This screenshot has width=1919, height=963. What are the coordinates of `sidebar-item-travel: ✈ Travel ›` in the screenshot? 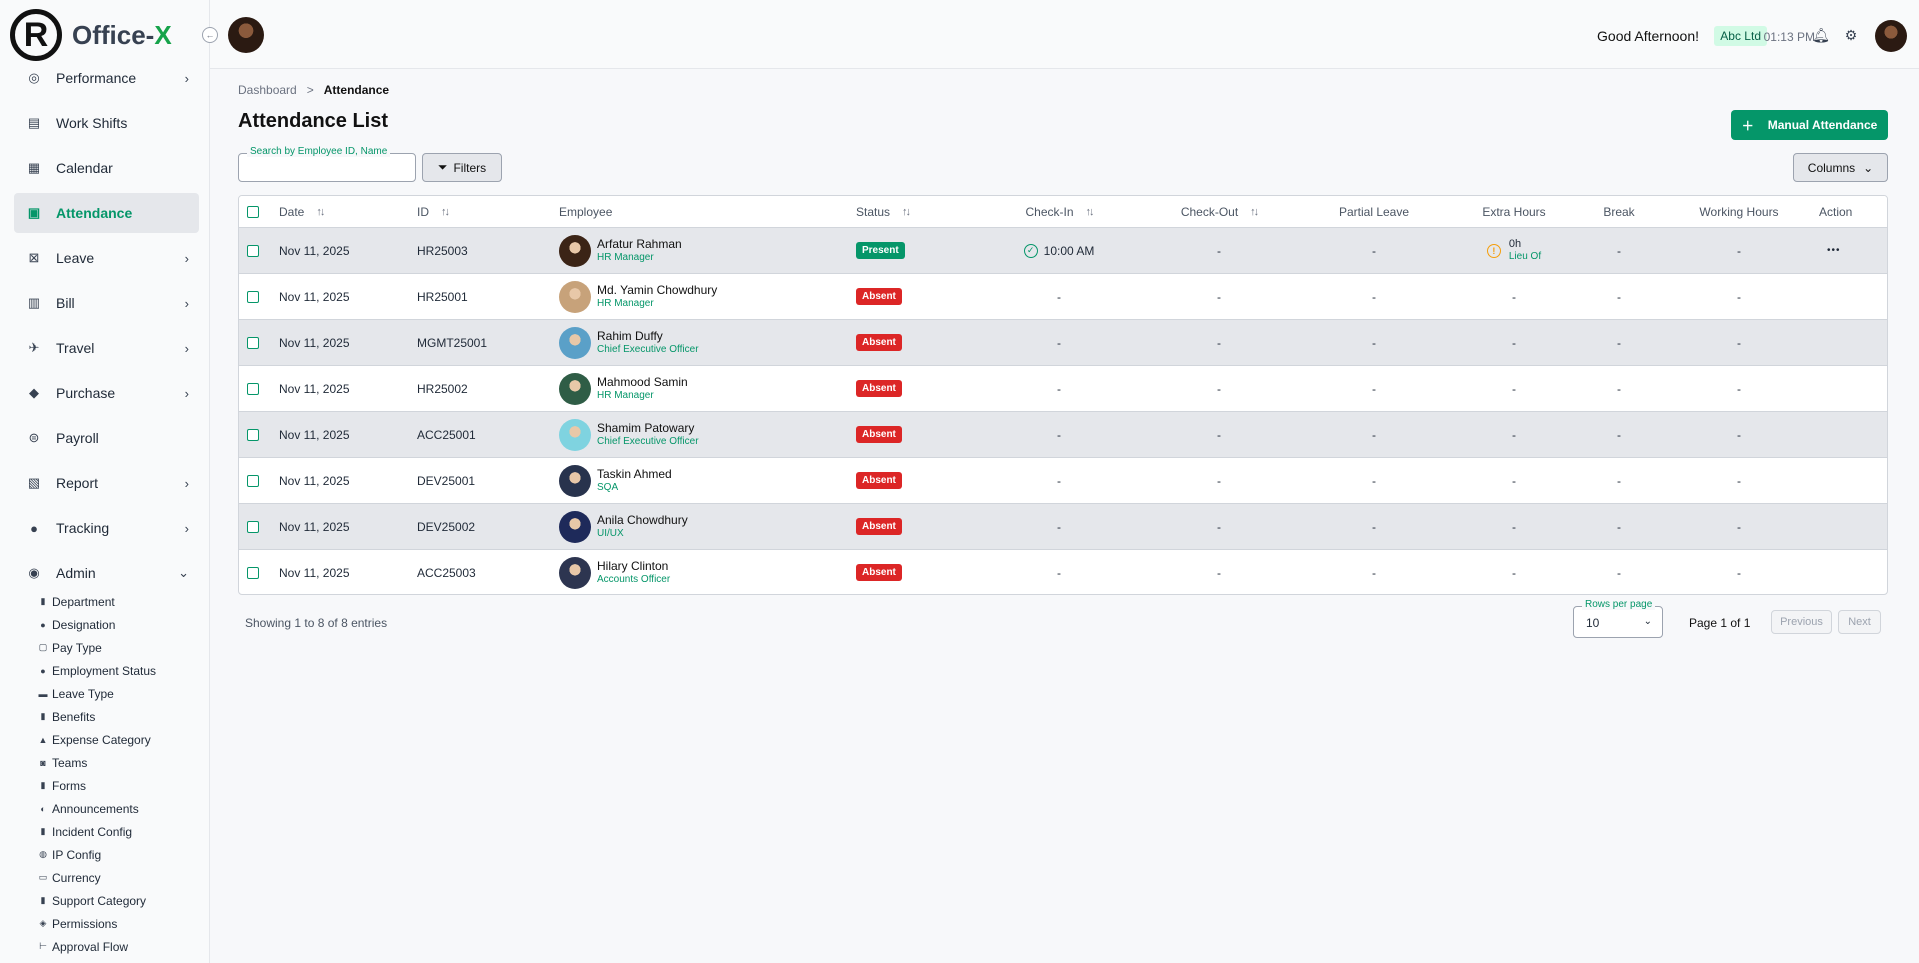 It's located at (106, 348).